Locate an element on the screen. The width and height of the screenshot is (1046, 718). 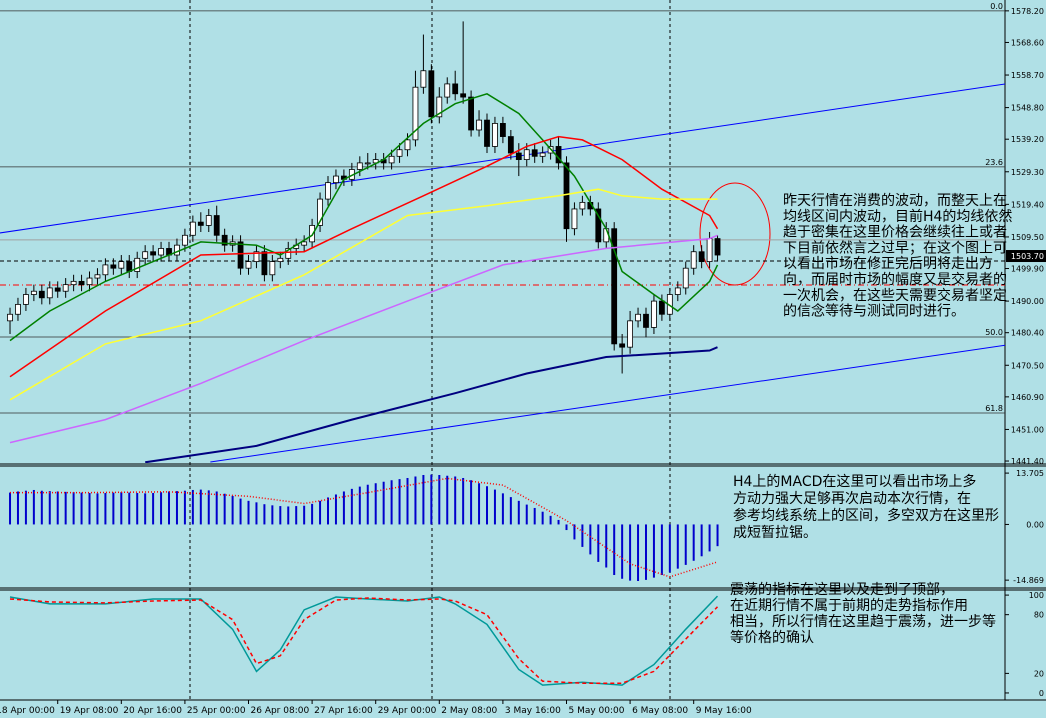
y-tick-label: 100 is located at coordinates (1036, 595).